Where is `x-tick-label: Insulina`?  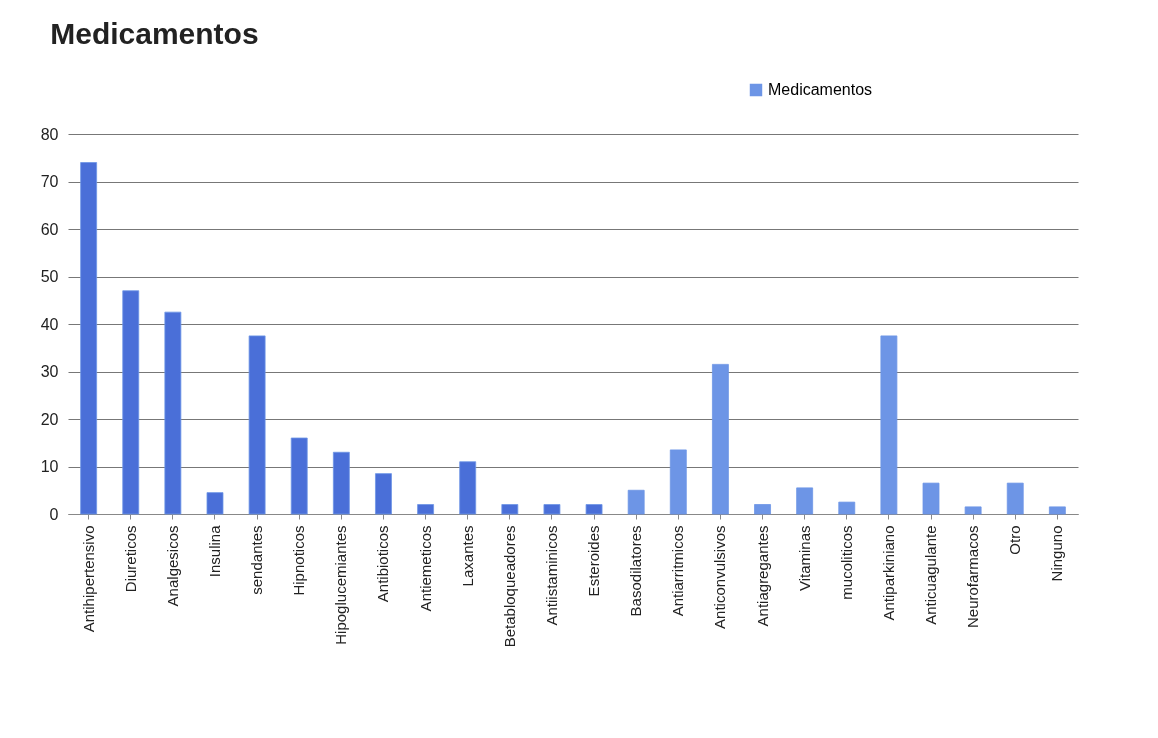
x-tick-label: Insulina is located at coordinates (214, 551).